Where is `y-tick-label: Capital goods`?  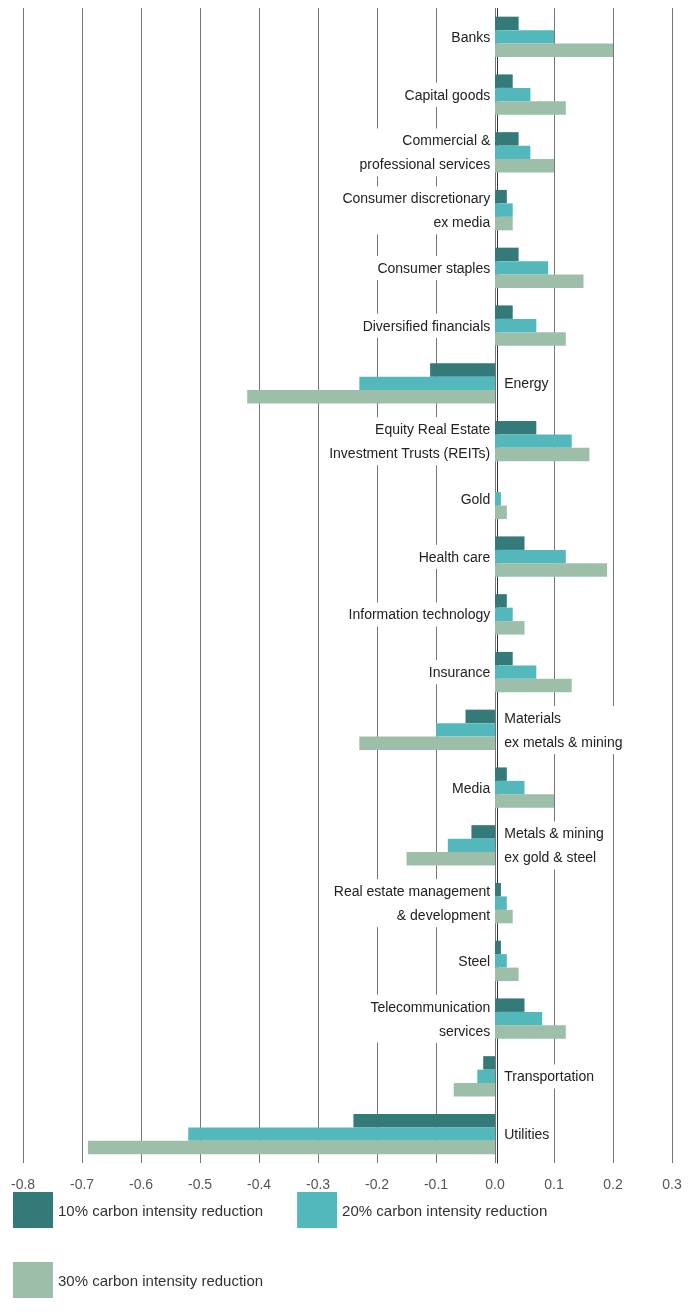 y-tick-label: Capital goods is located at coordinates (447, 94).